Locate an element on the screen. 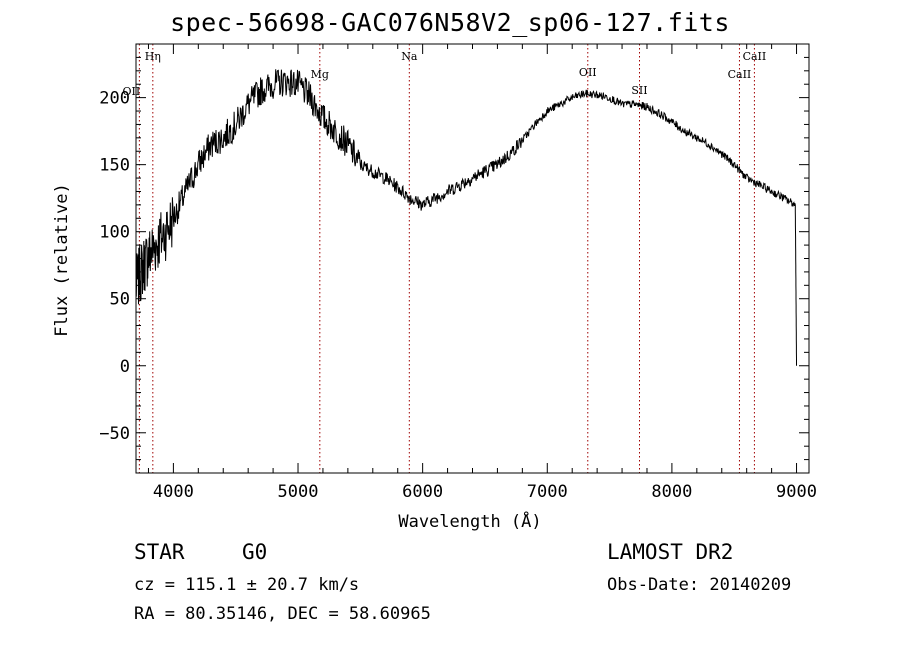 This screenshot has width=900, height=649. x-tick-label-5: 9000 is located at coordinates (796, 492).